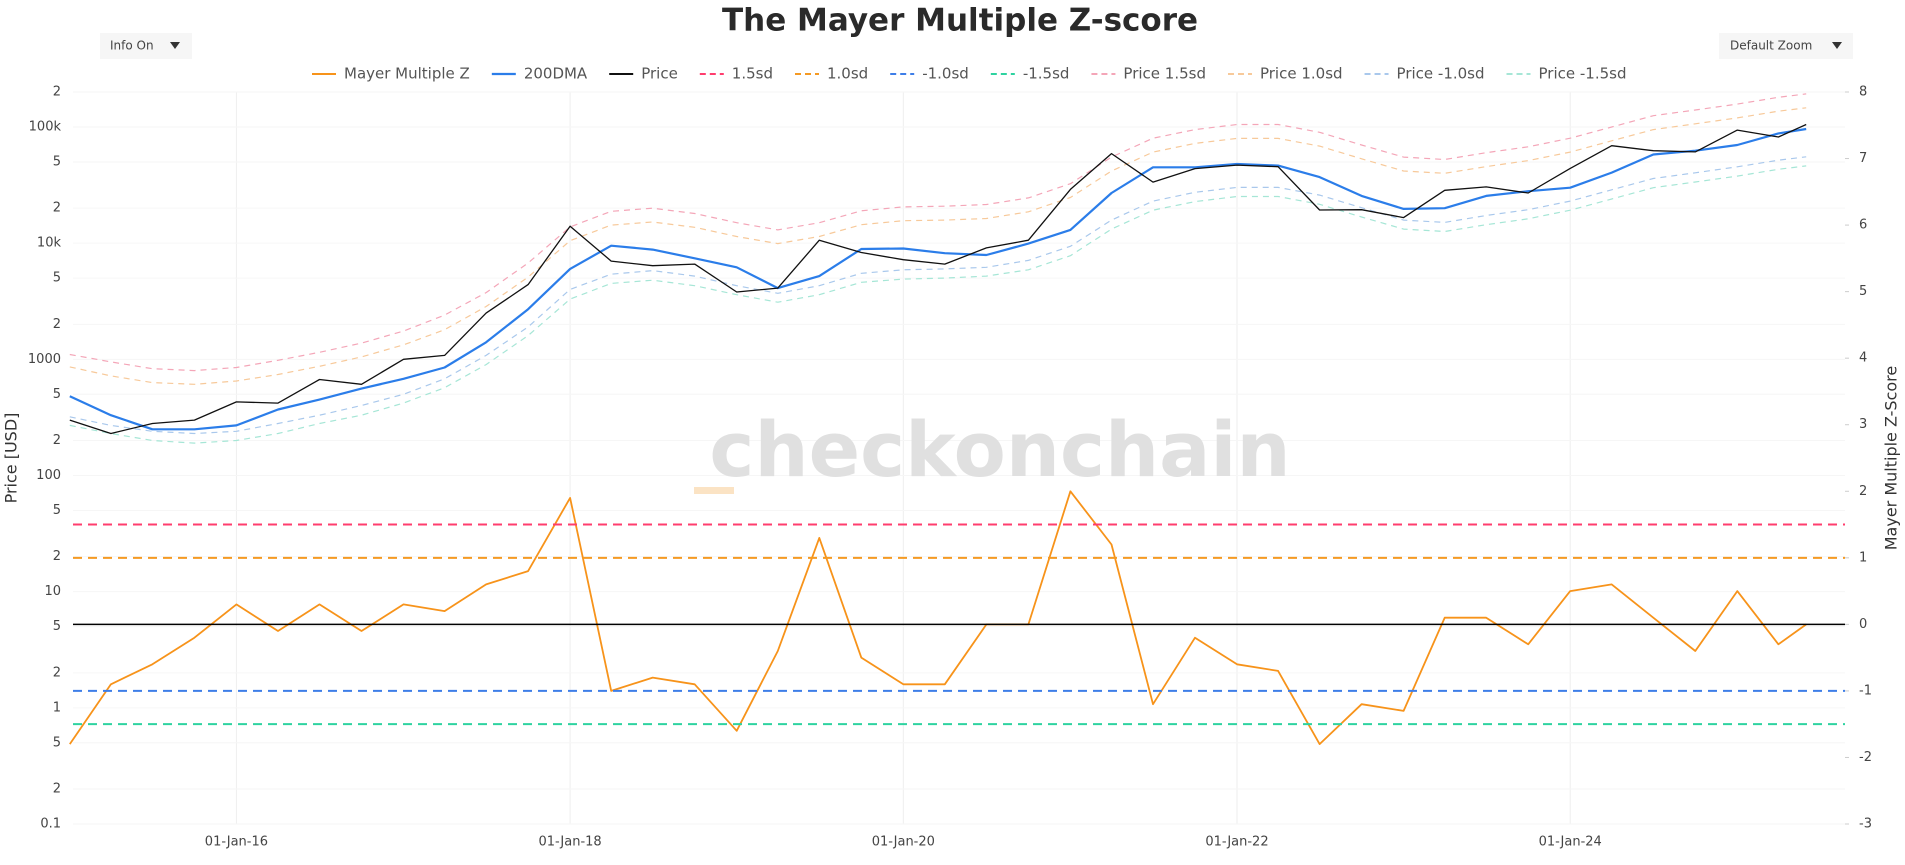 This screenshot has width=1905, height=865. I want to click on y2-tick-label: 5, so click(1863, 291).